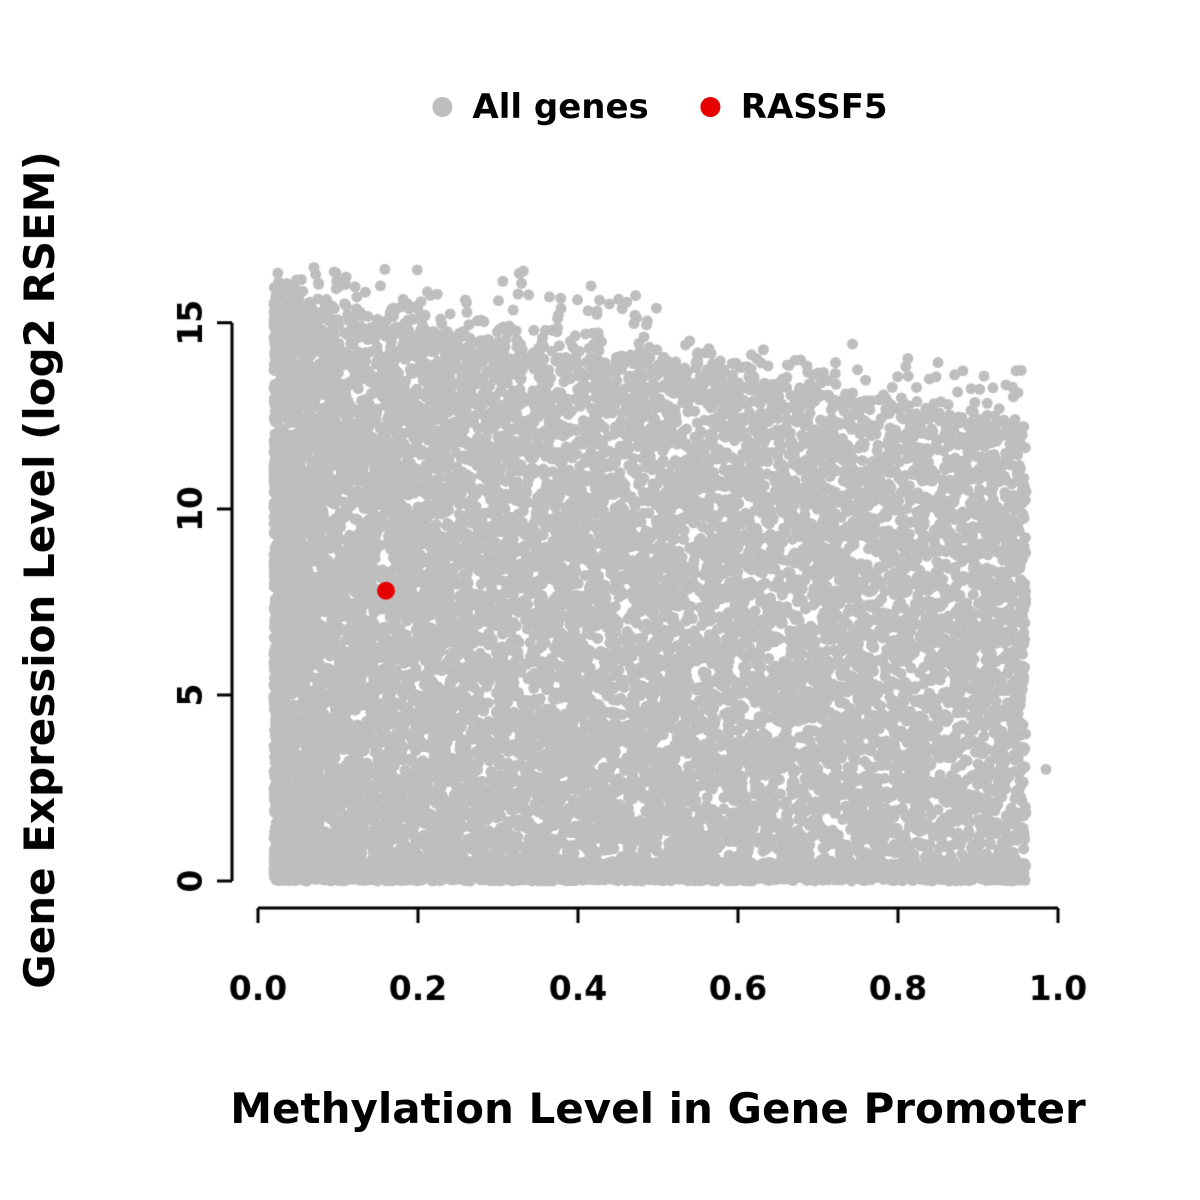 The height and width of the screenshot is (1200, 1200). What do you see at coordinates (660, 107) in the screenshot?
I see `chart-legend: All genes RASSF5` at bounding box center [660, 107].